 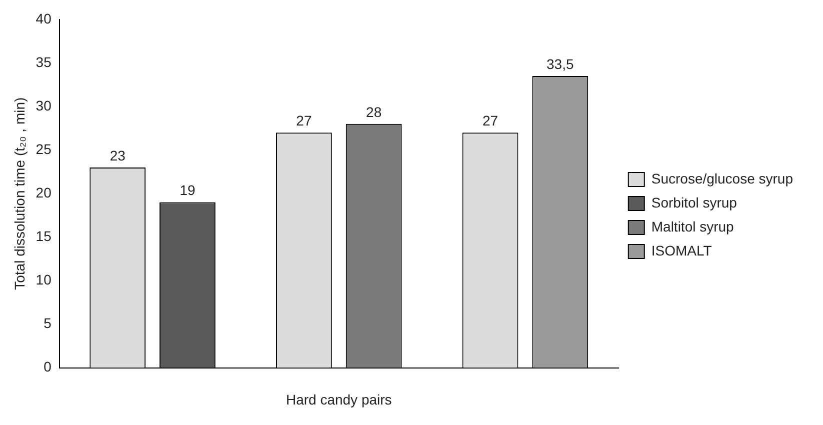 What do you see at coordinates (722, 178) in the screenshot?
I see `legend-label: Sucrose/glucose syrup` at bounding box center [722, 178].